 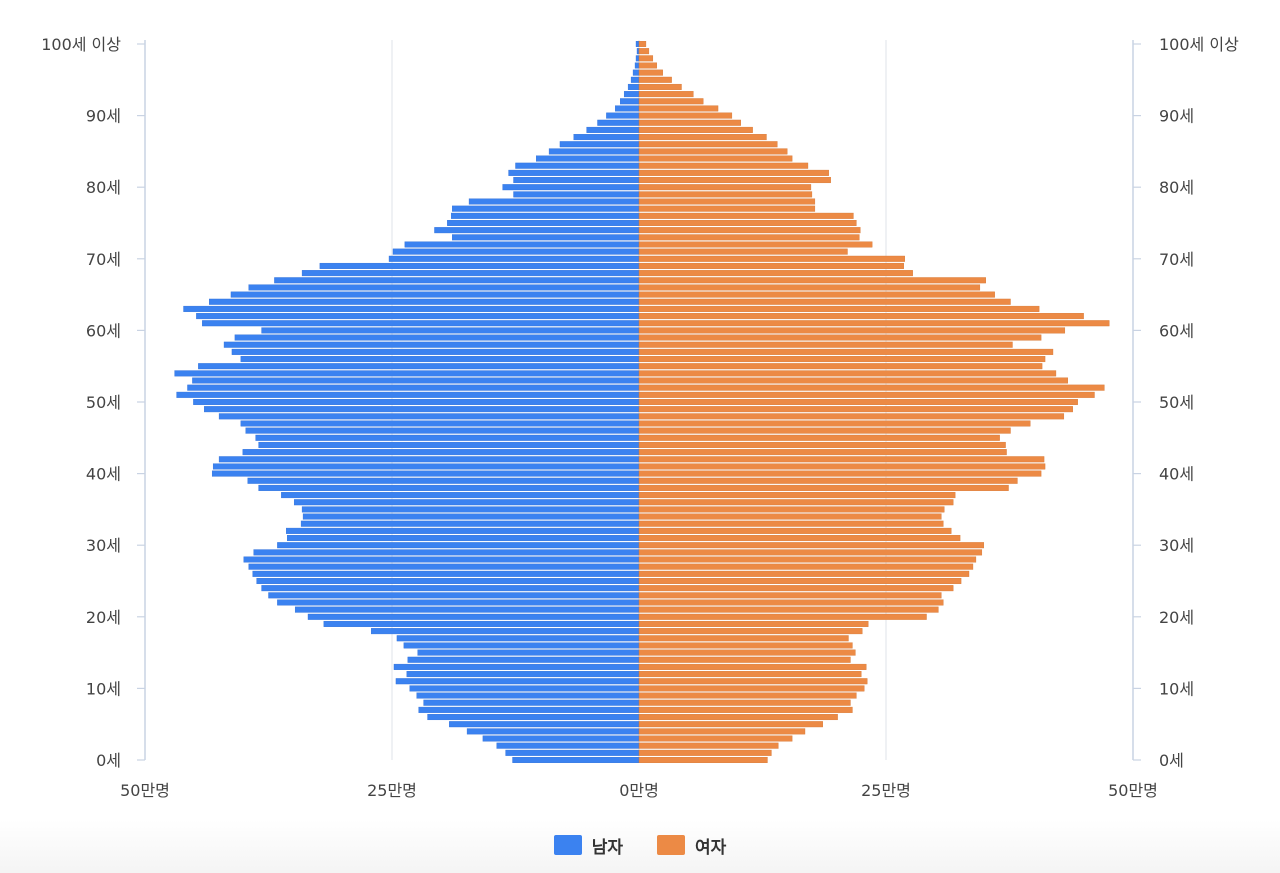 I want to click on y-tick-label-right: 30세, so click(x=1176, y=545).